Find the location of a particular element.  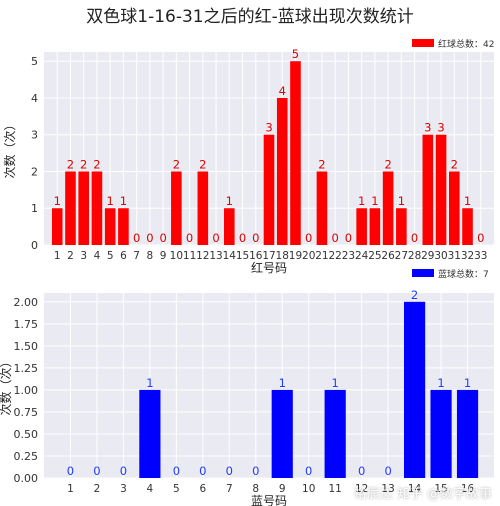

red-y-tick-label: 1 is located at coordinates (34, 208).